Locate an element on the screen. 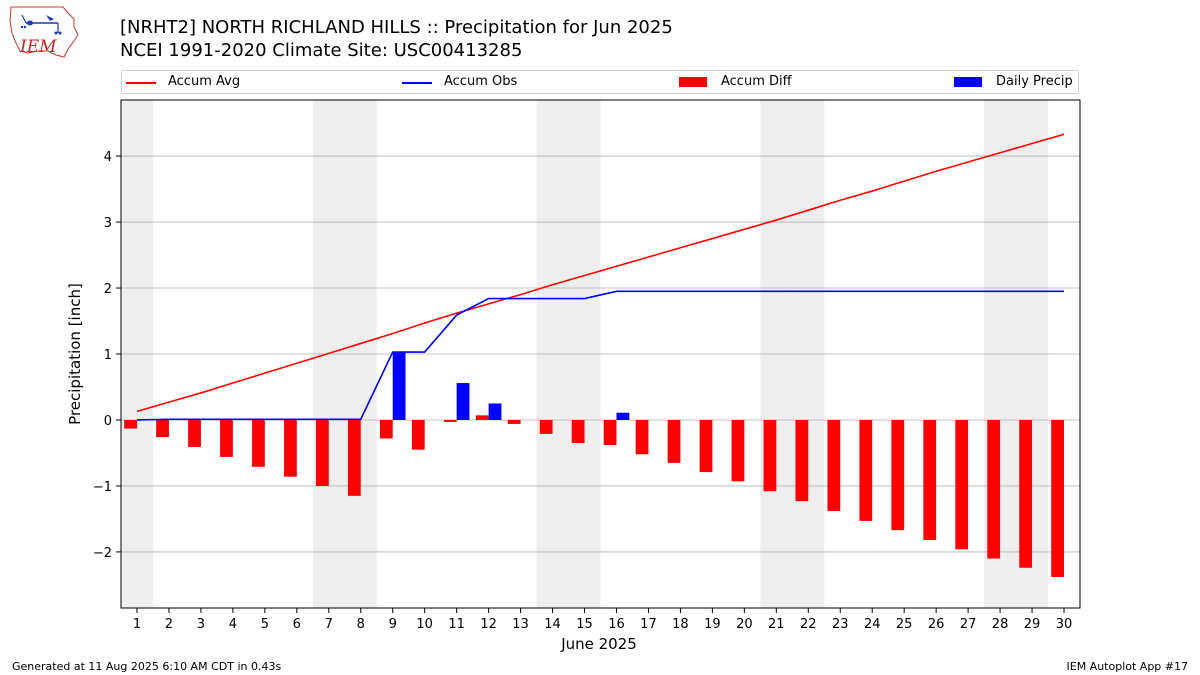  y-tick-label: 1 is located at coordinates (108, 355).